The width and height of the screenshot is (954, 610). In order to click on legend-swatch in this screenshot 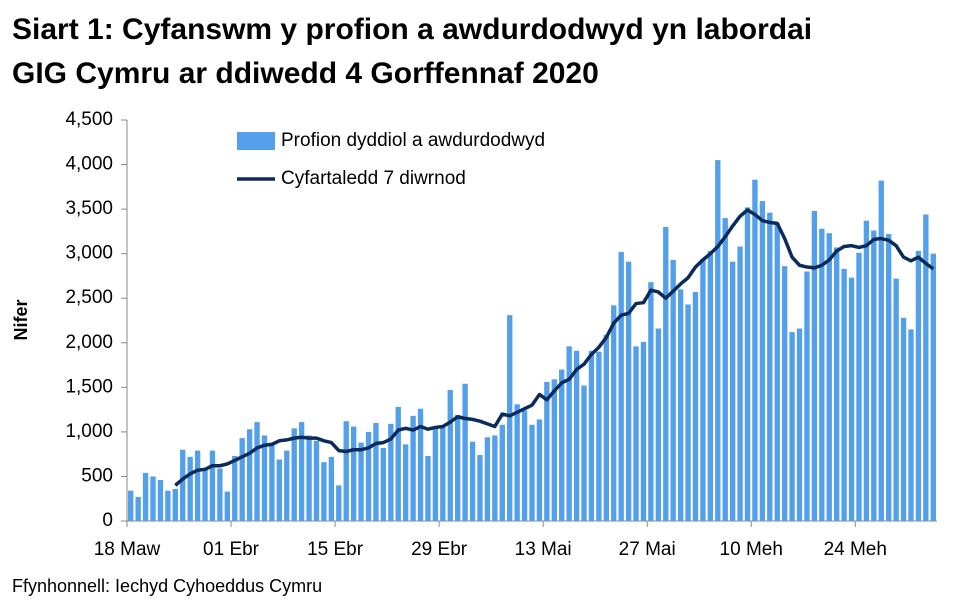, I will do `click(256, 141)`.